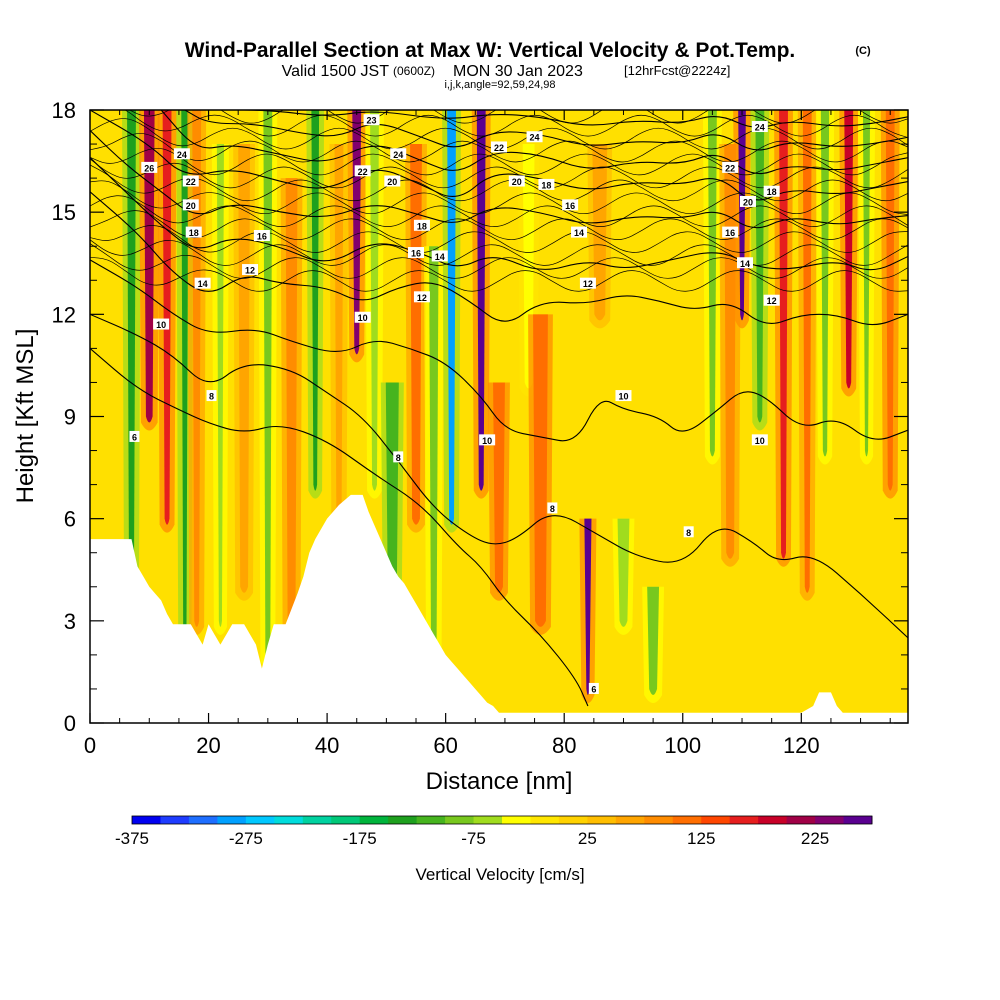  I want to click on theta-label-text: 23, so click(372, 121).